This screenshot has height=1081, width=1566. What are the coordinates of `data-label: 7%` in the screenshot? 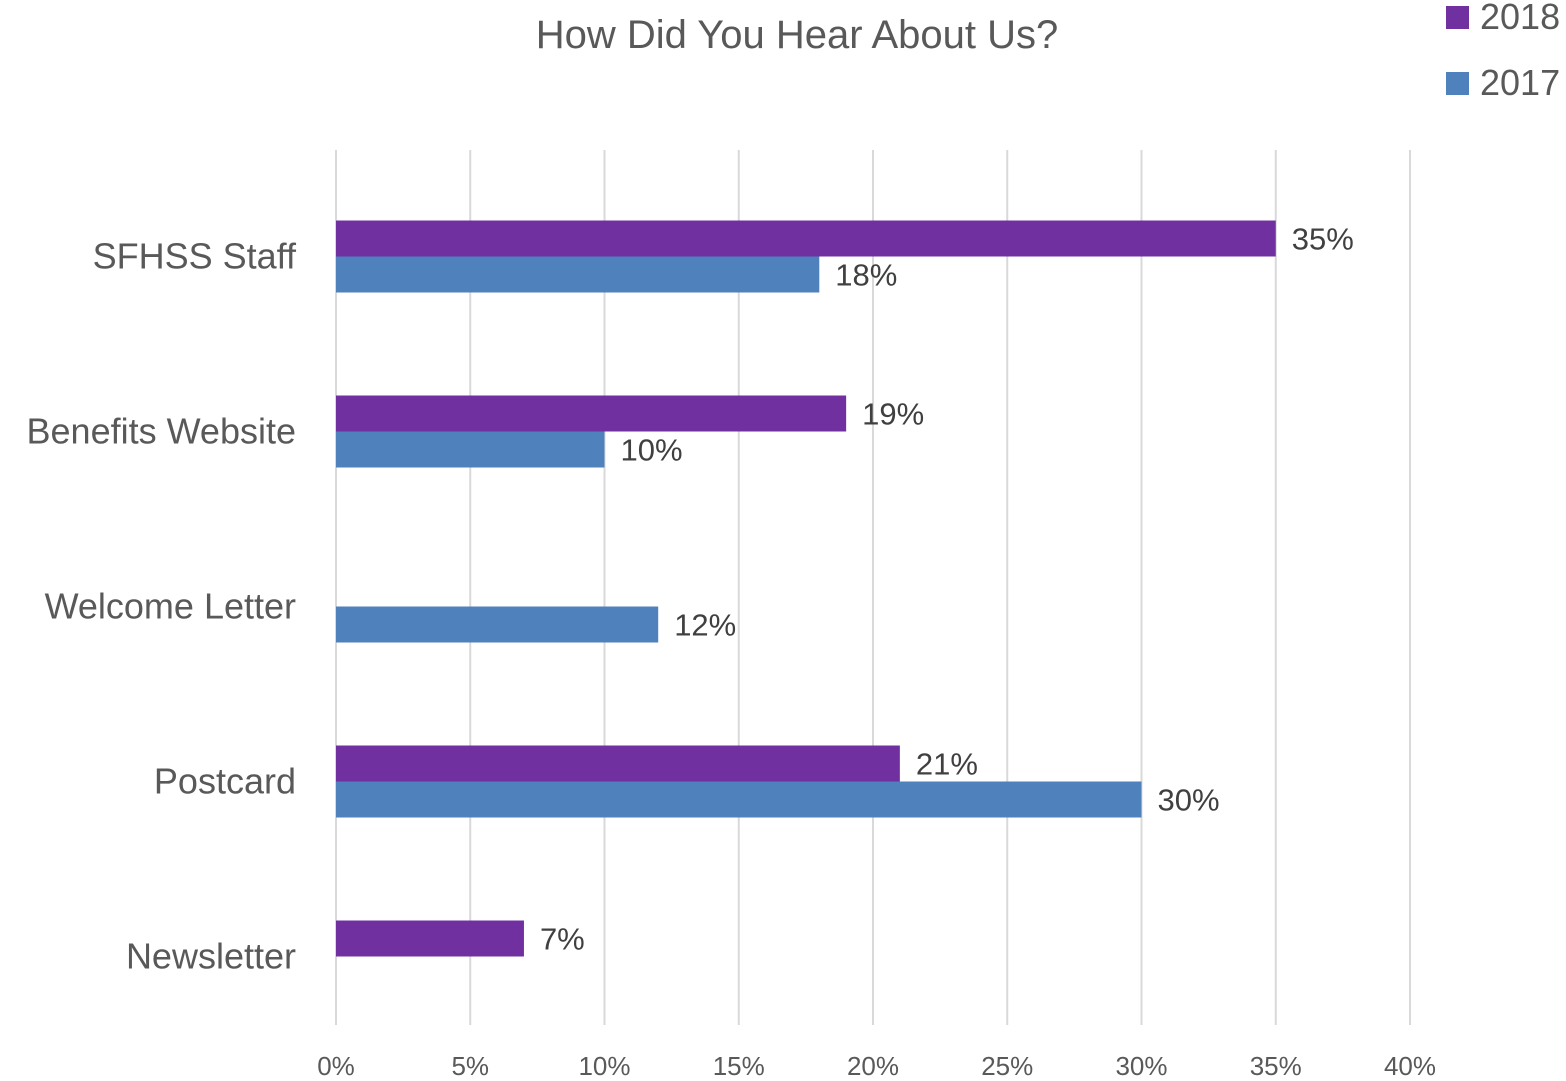 It's located at (562, 939).